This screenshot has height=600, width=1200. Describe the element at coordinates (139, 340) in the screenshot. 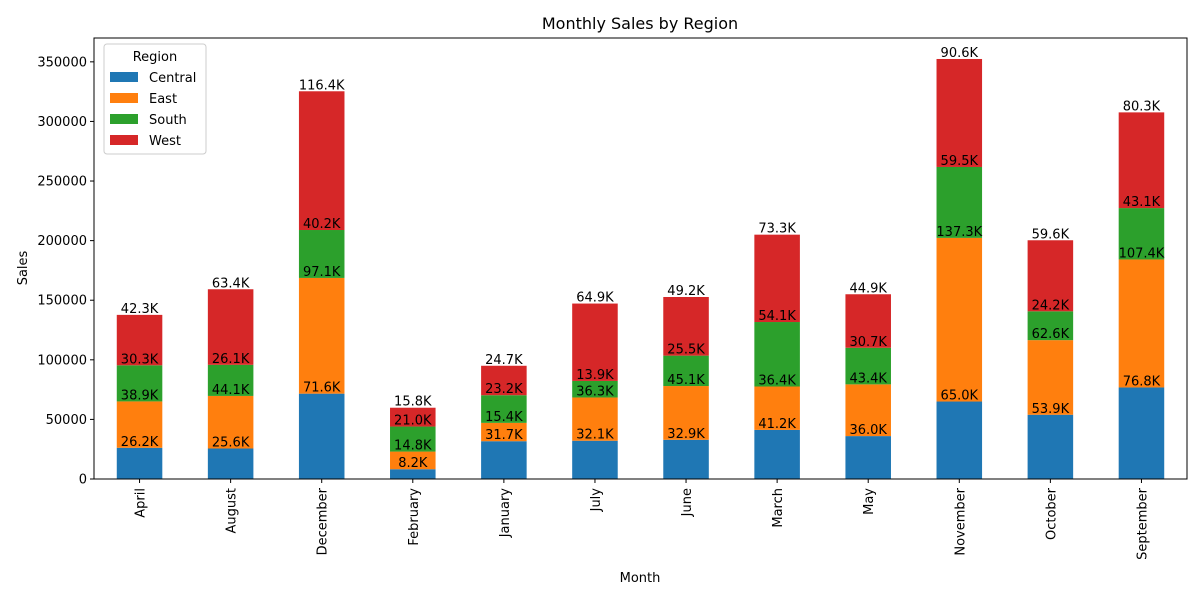

I see `bar-west-april` at that location.